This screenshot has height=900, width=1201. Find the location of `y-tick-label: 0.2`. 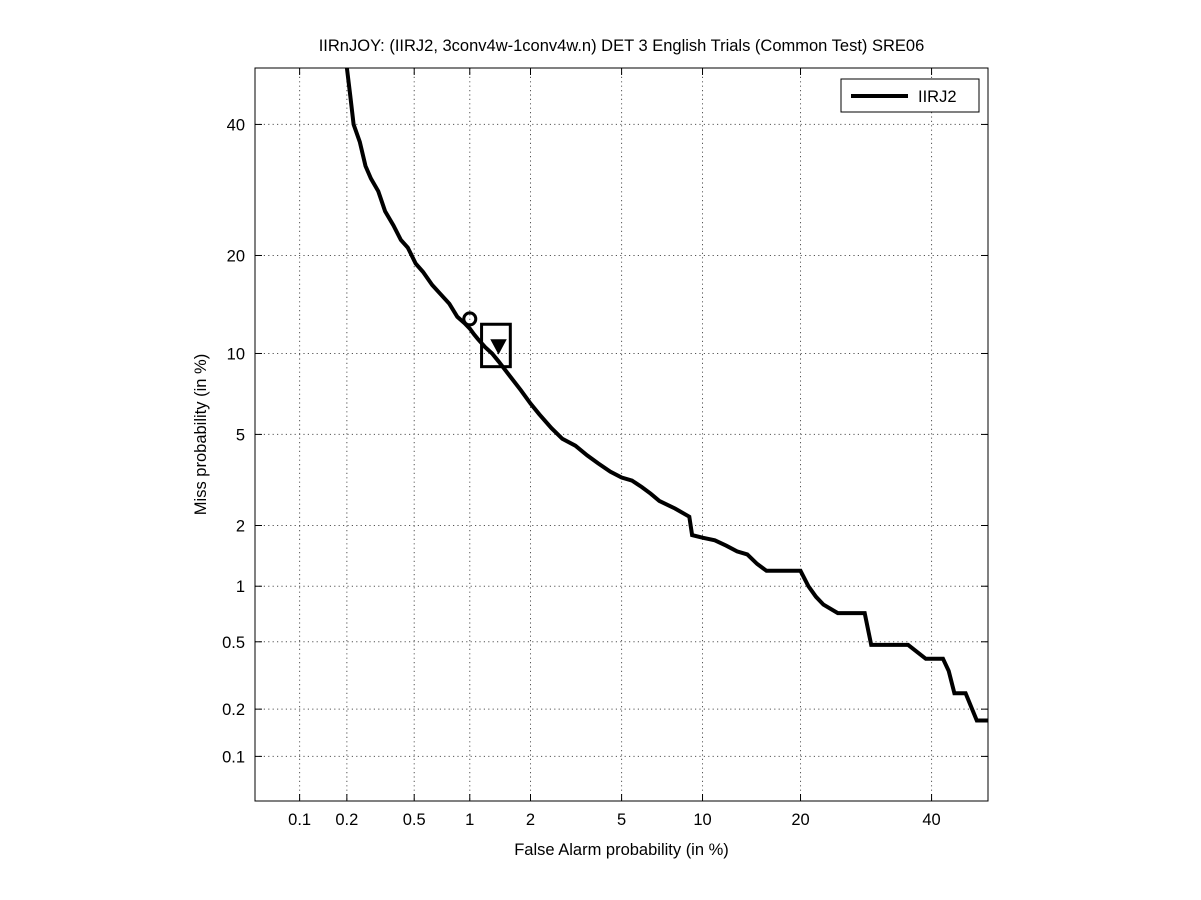

y-tick-label: 0.2 is located at coordinates (233, 710).